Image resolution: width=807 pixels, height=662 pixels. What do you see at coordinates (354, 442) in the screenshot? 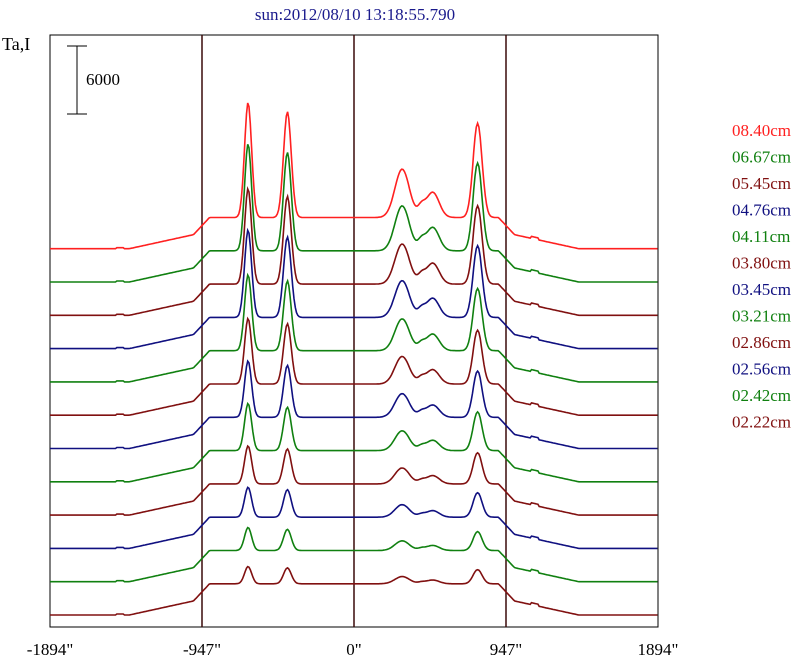
I see `series-line-03.21cm` at bounding box center [354, 442].